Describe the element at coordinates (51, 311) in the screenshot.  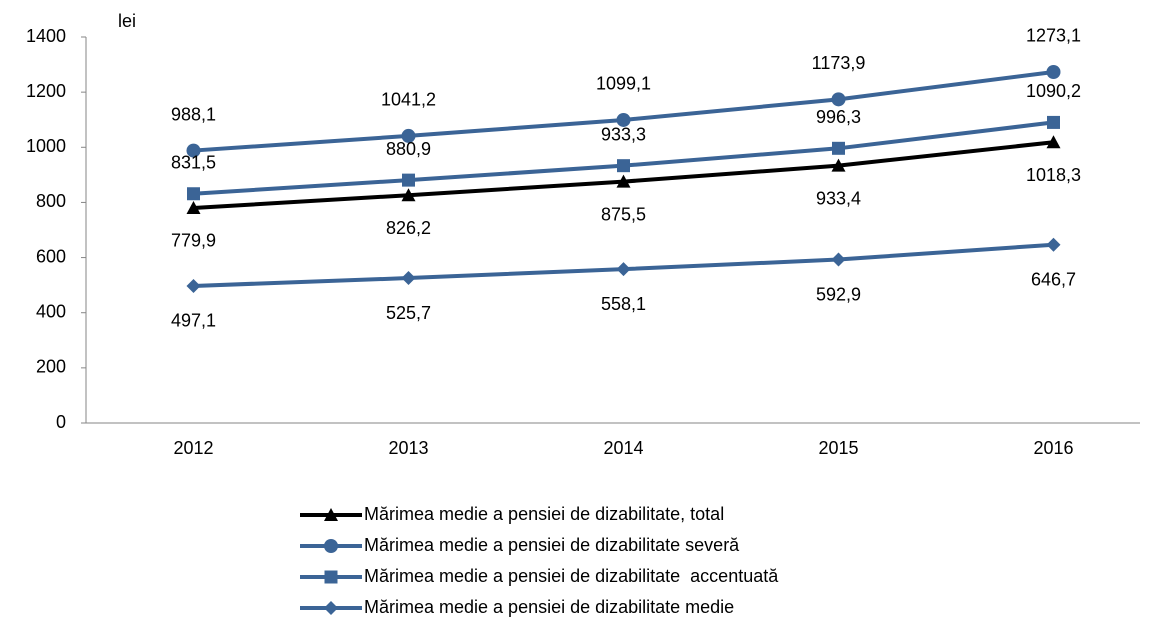
I see `y-tick-label: 400` at that location.